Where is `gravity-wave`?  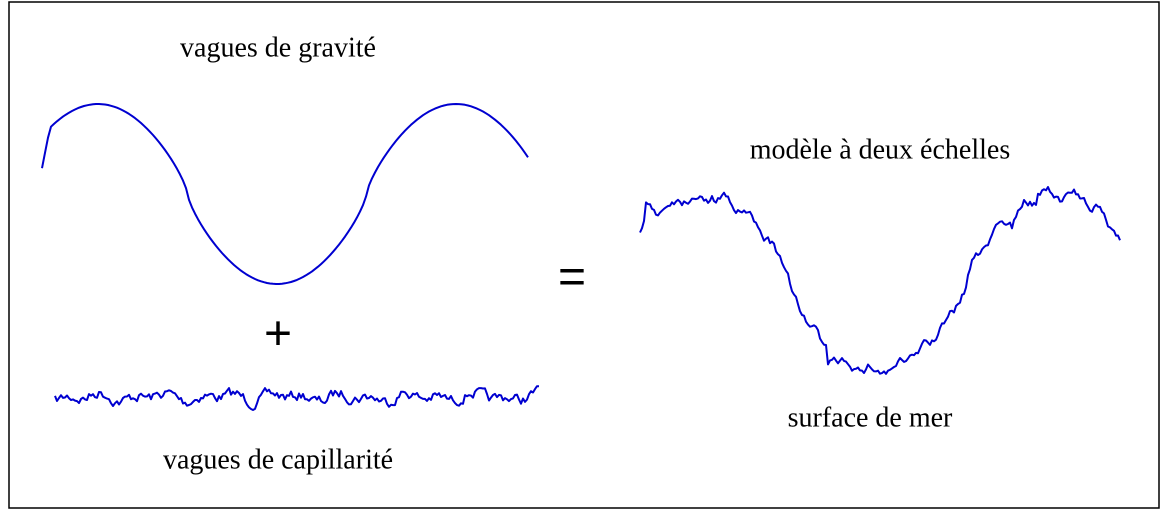
gravity-wave is located at coordinates (285, 194).